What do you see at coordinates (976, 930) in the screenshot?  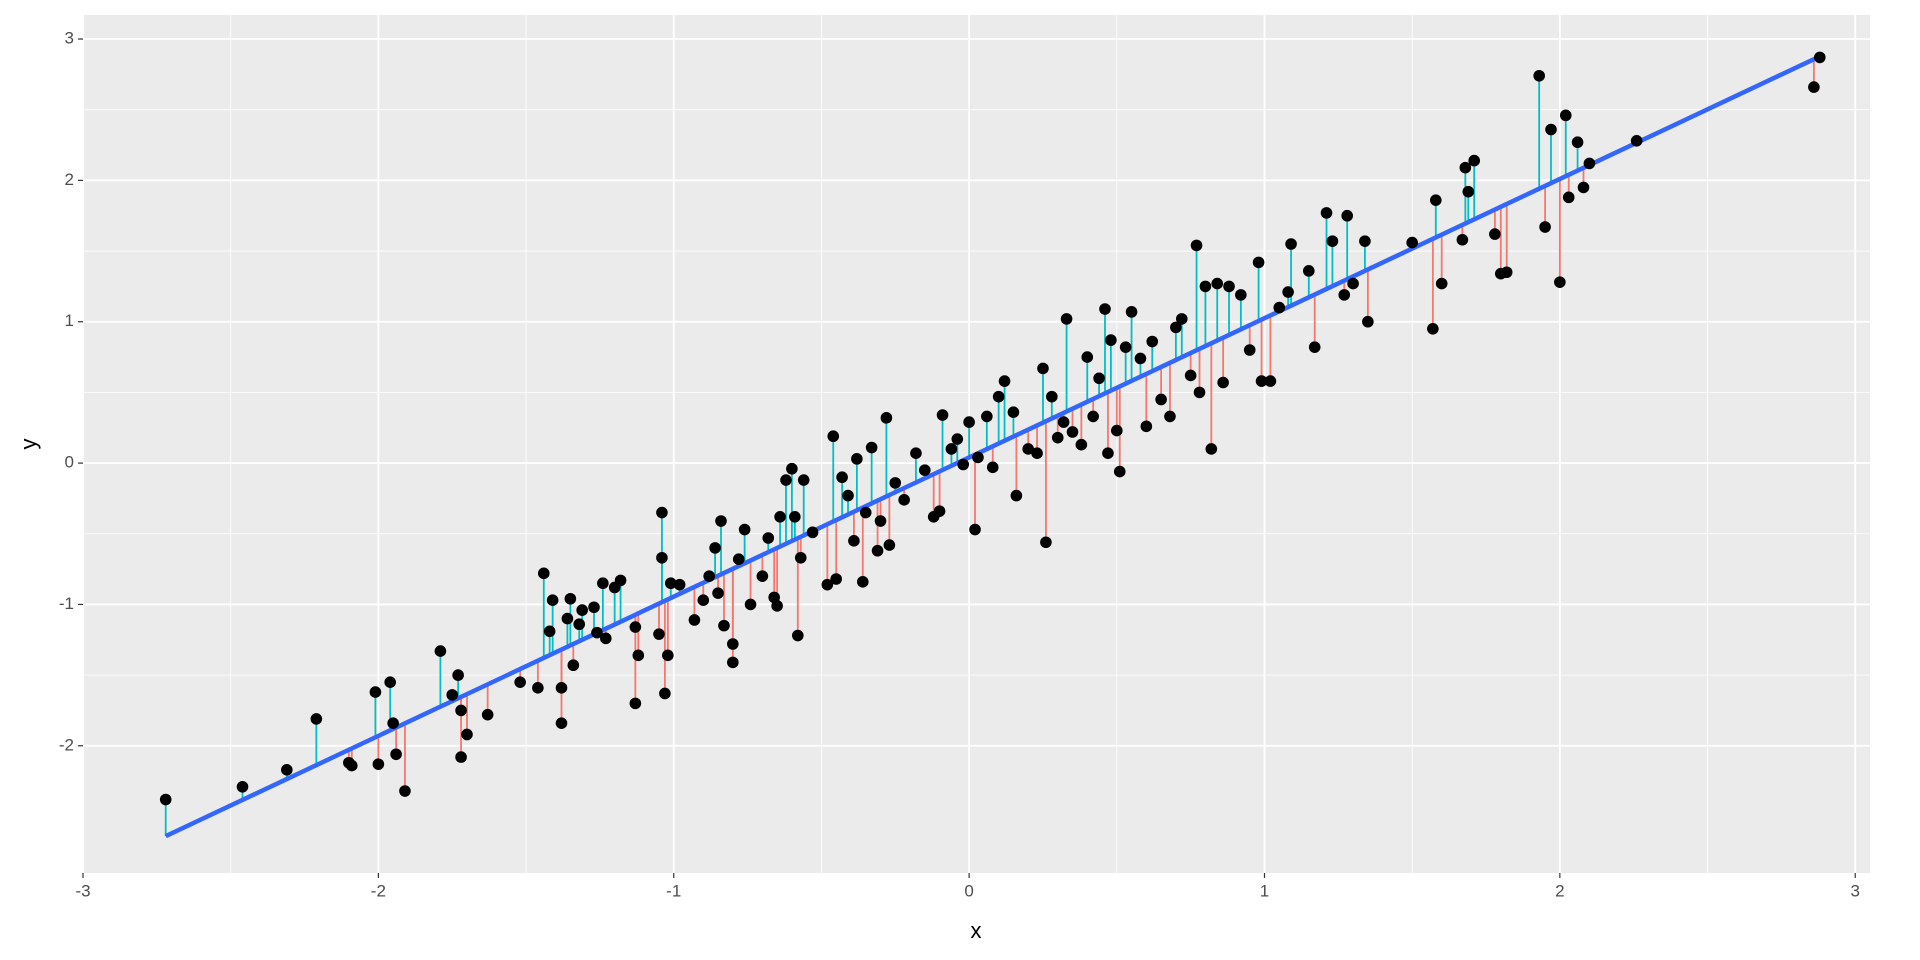 I see `x-axis-title: x` at bounding box center [976, 930].